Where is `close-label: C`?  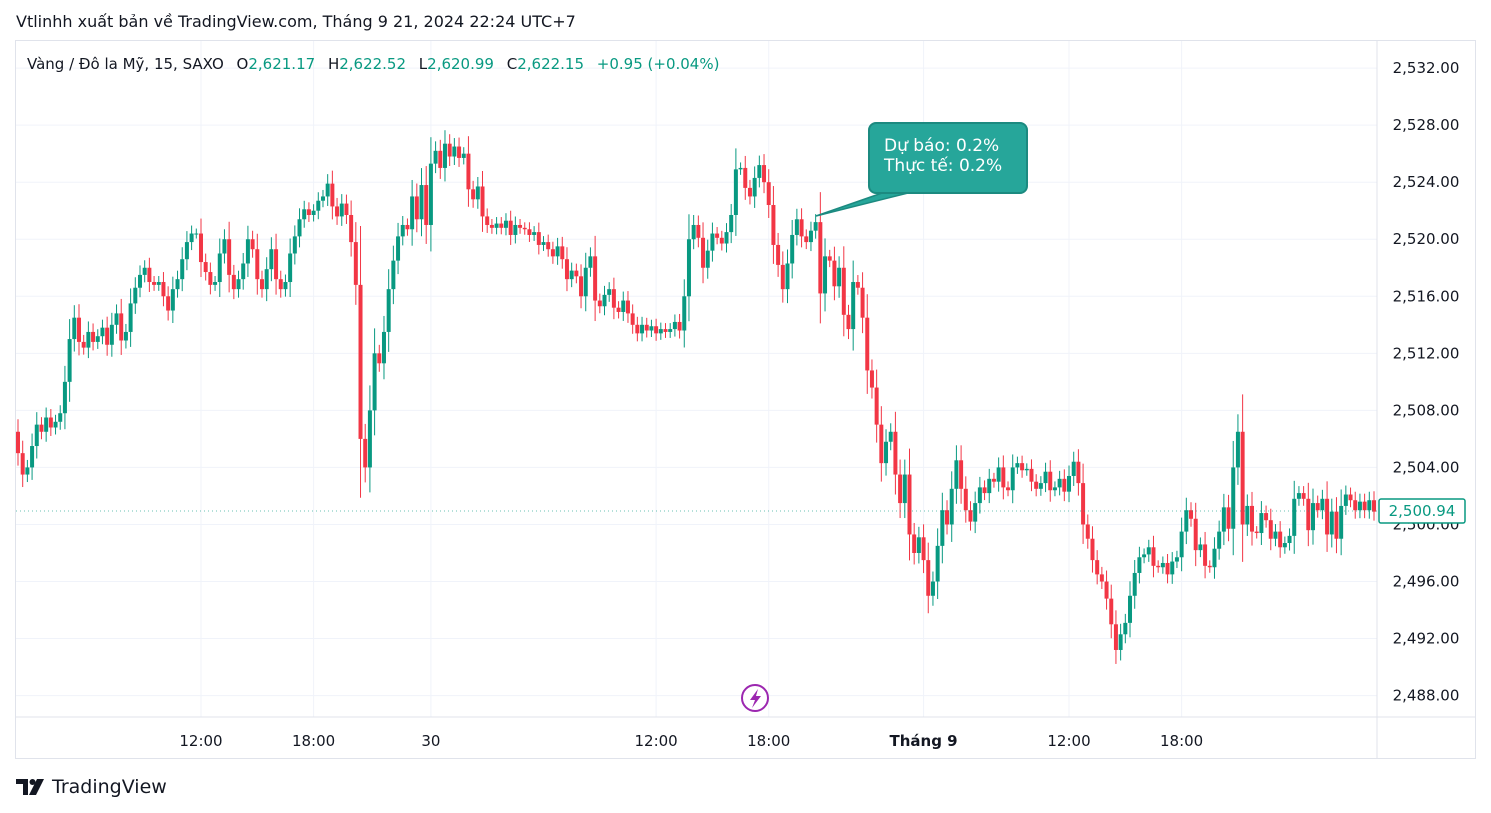
close-label: C is located at coordinates (512, 64).